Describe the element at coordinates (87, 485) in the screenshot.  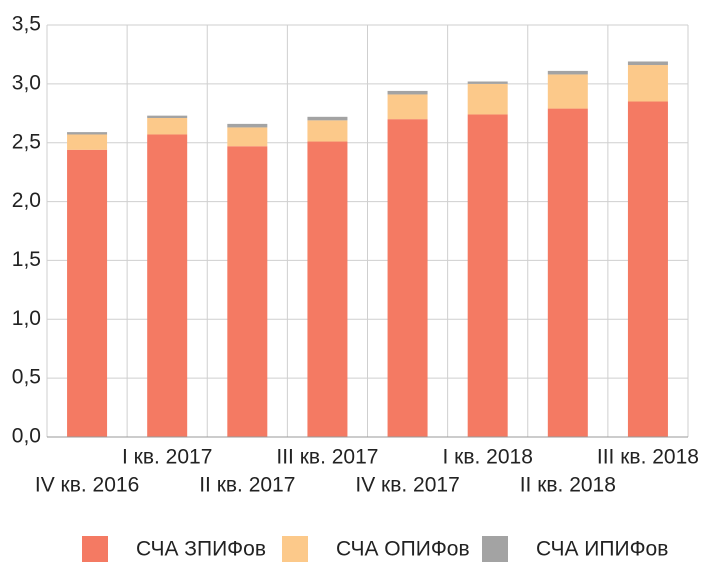
I see `x-tick-label: IV кв. 2016` at that location.